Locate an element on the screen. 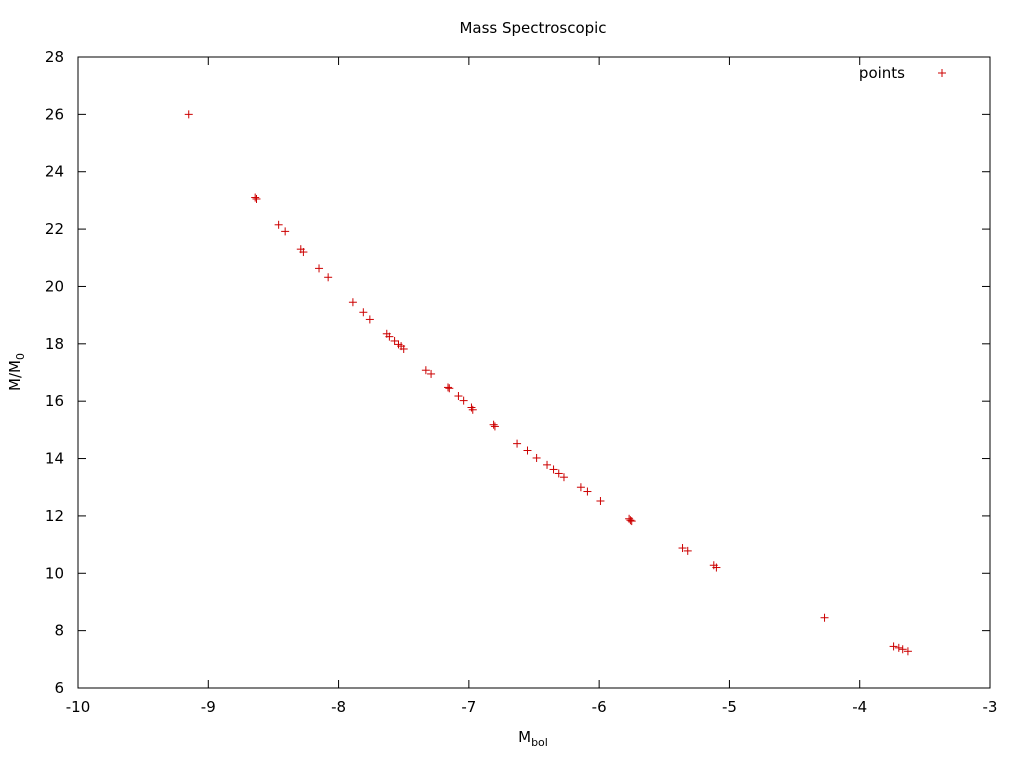  legend: points is located at coordinates (902, 73).